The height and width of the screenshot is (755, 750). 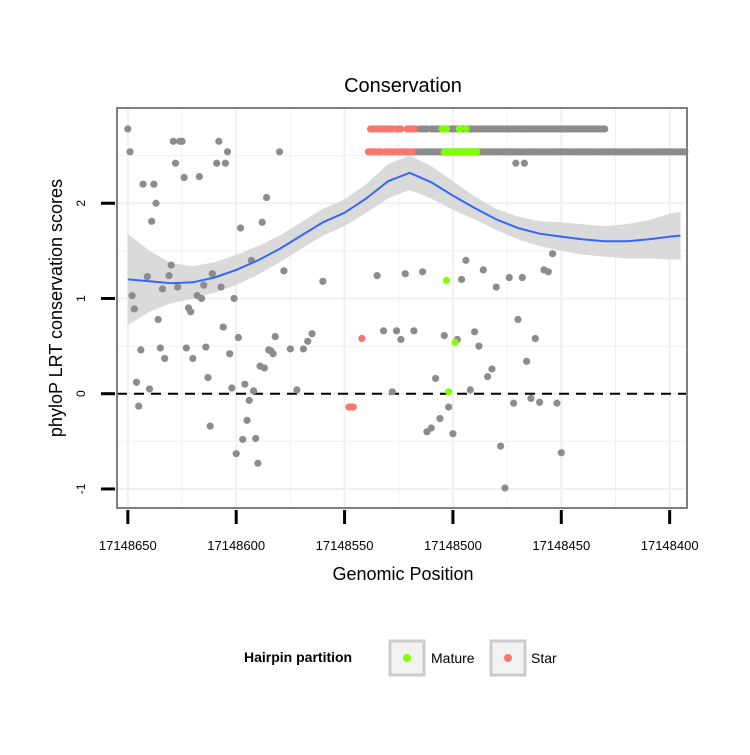 I want to click on legend-swatch-mature, so click(x=407, y=658).